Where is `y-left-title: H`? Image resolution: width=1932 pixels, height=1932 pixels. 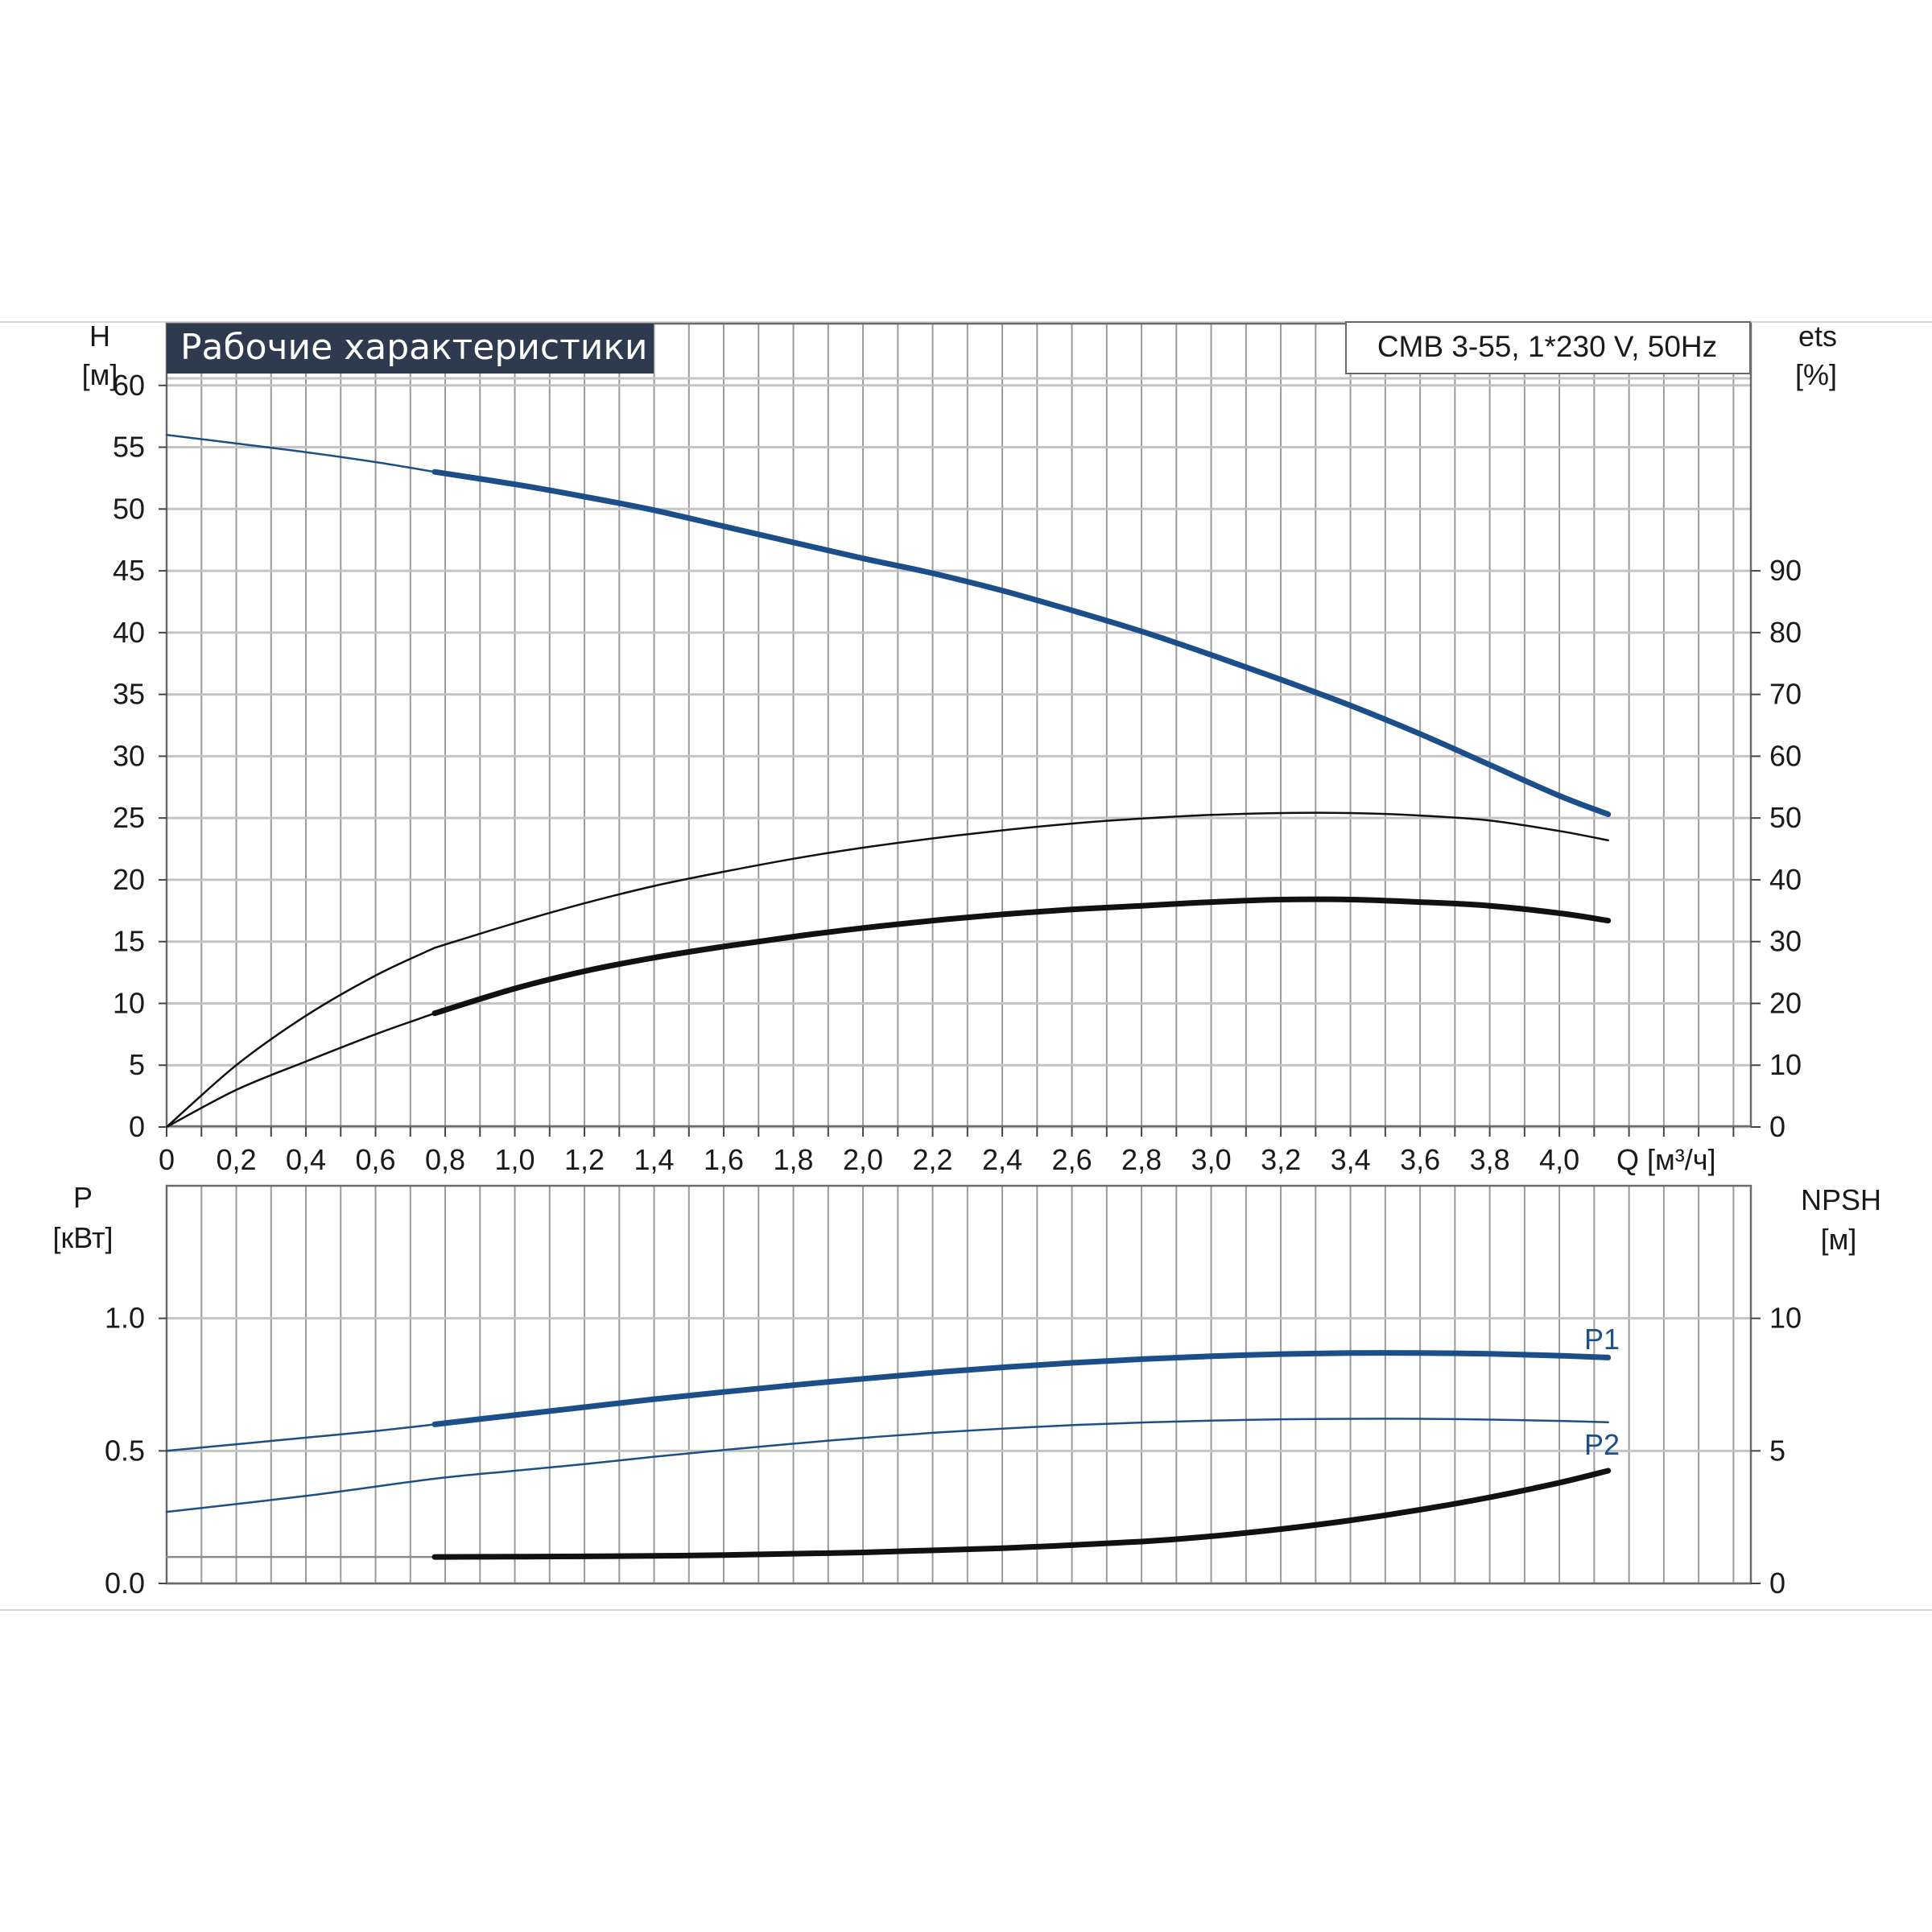
y-left-title: H is located at coordinates (99, 336).